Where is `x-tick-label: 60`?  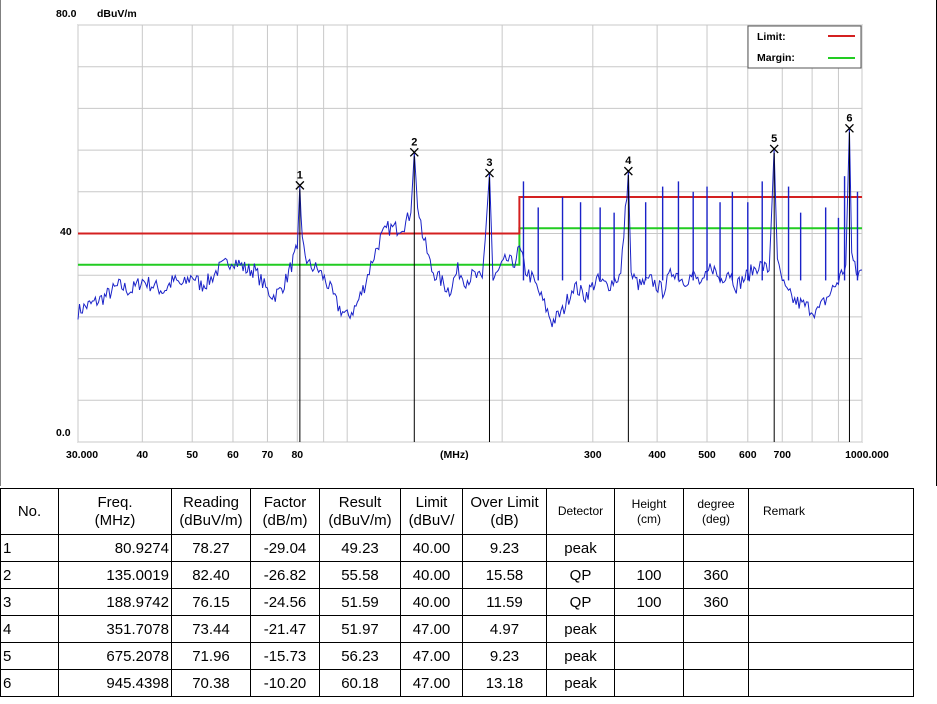
x-tick-label: 60 is located at coordinates (233, 455).